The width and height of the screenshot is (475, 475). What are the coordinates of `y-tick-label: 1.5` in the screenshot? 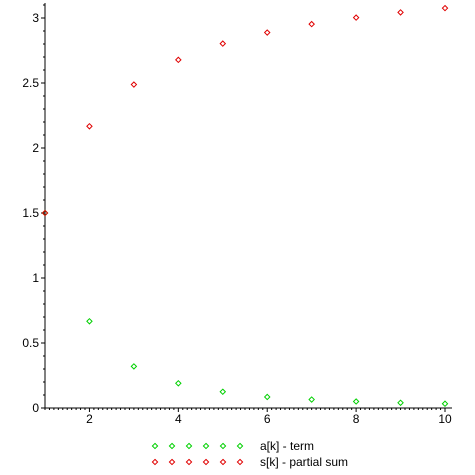 It's located at (30, 213).